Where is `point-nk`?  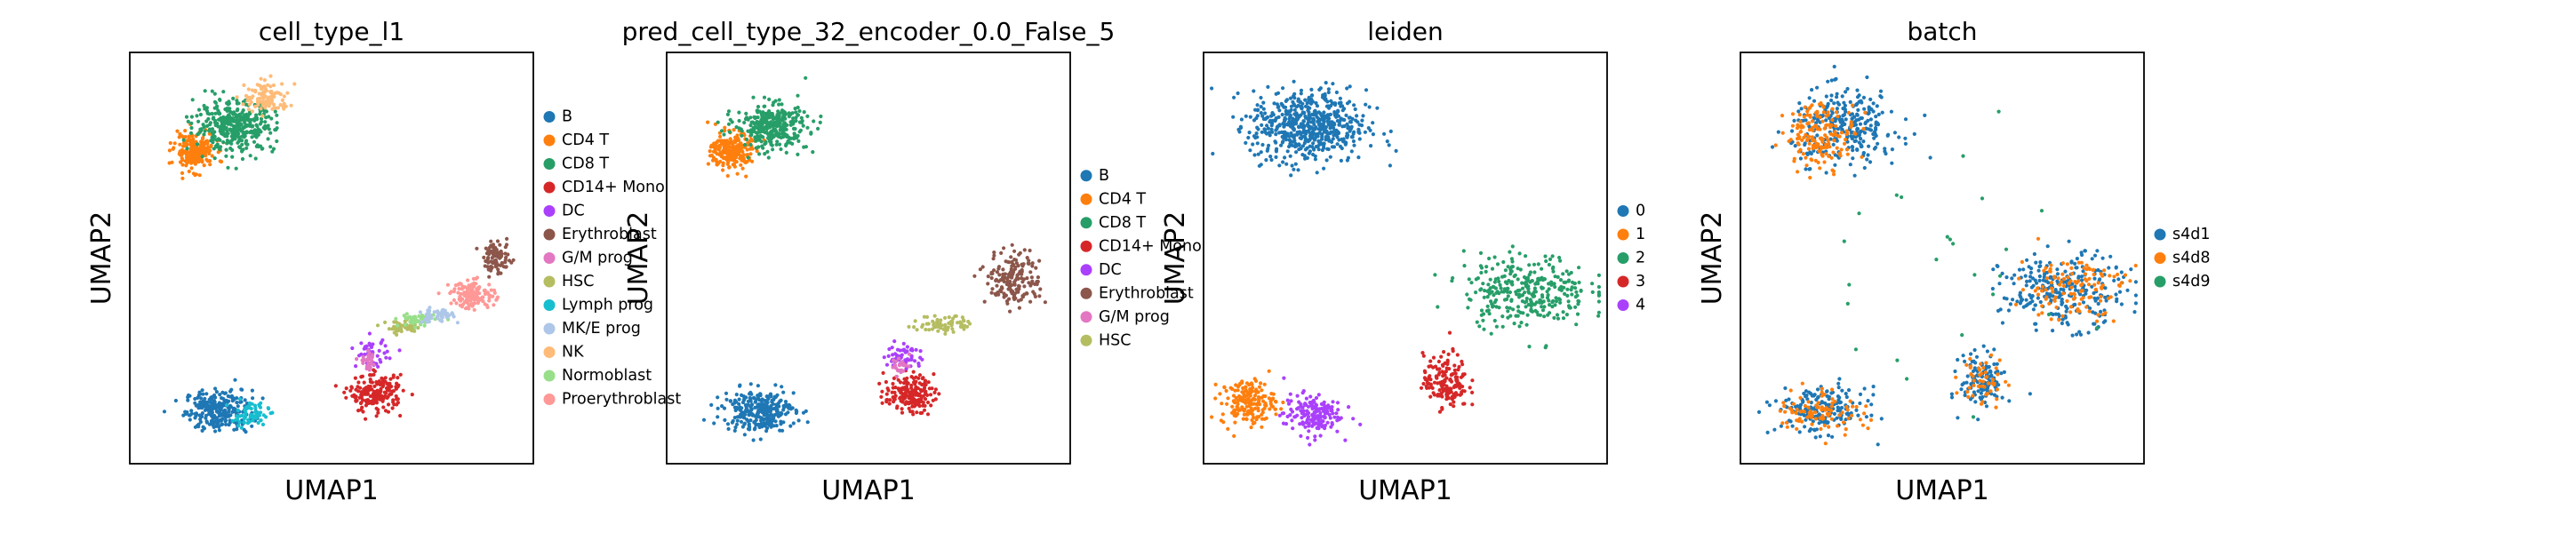
point-nk is located at coordinates (269, 106).